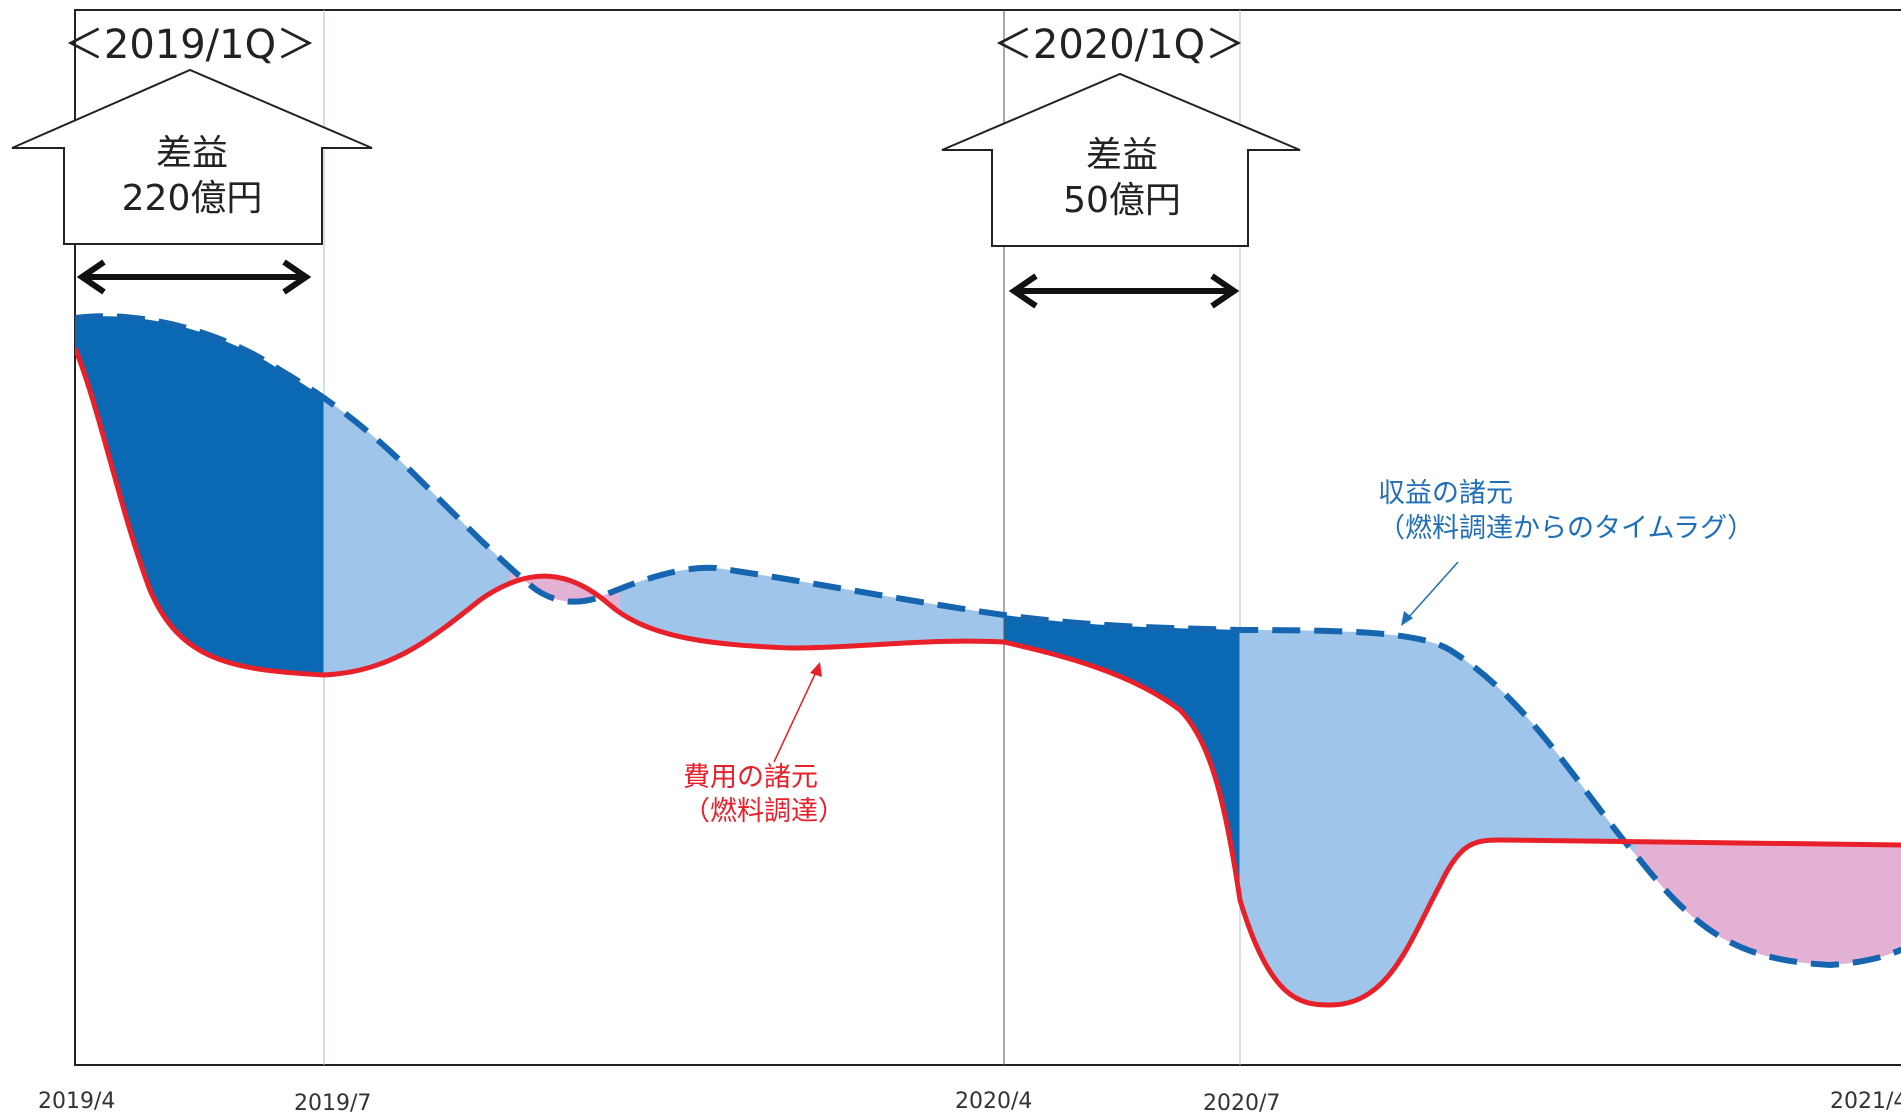  What do you see at coordinates (1407, 618) in the screenshot?
I see `revenue-pointer-head` at bounding box center [1407, 618].